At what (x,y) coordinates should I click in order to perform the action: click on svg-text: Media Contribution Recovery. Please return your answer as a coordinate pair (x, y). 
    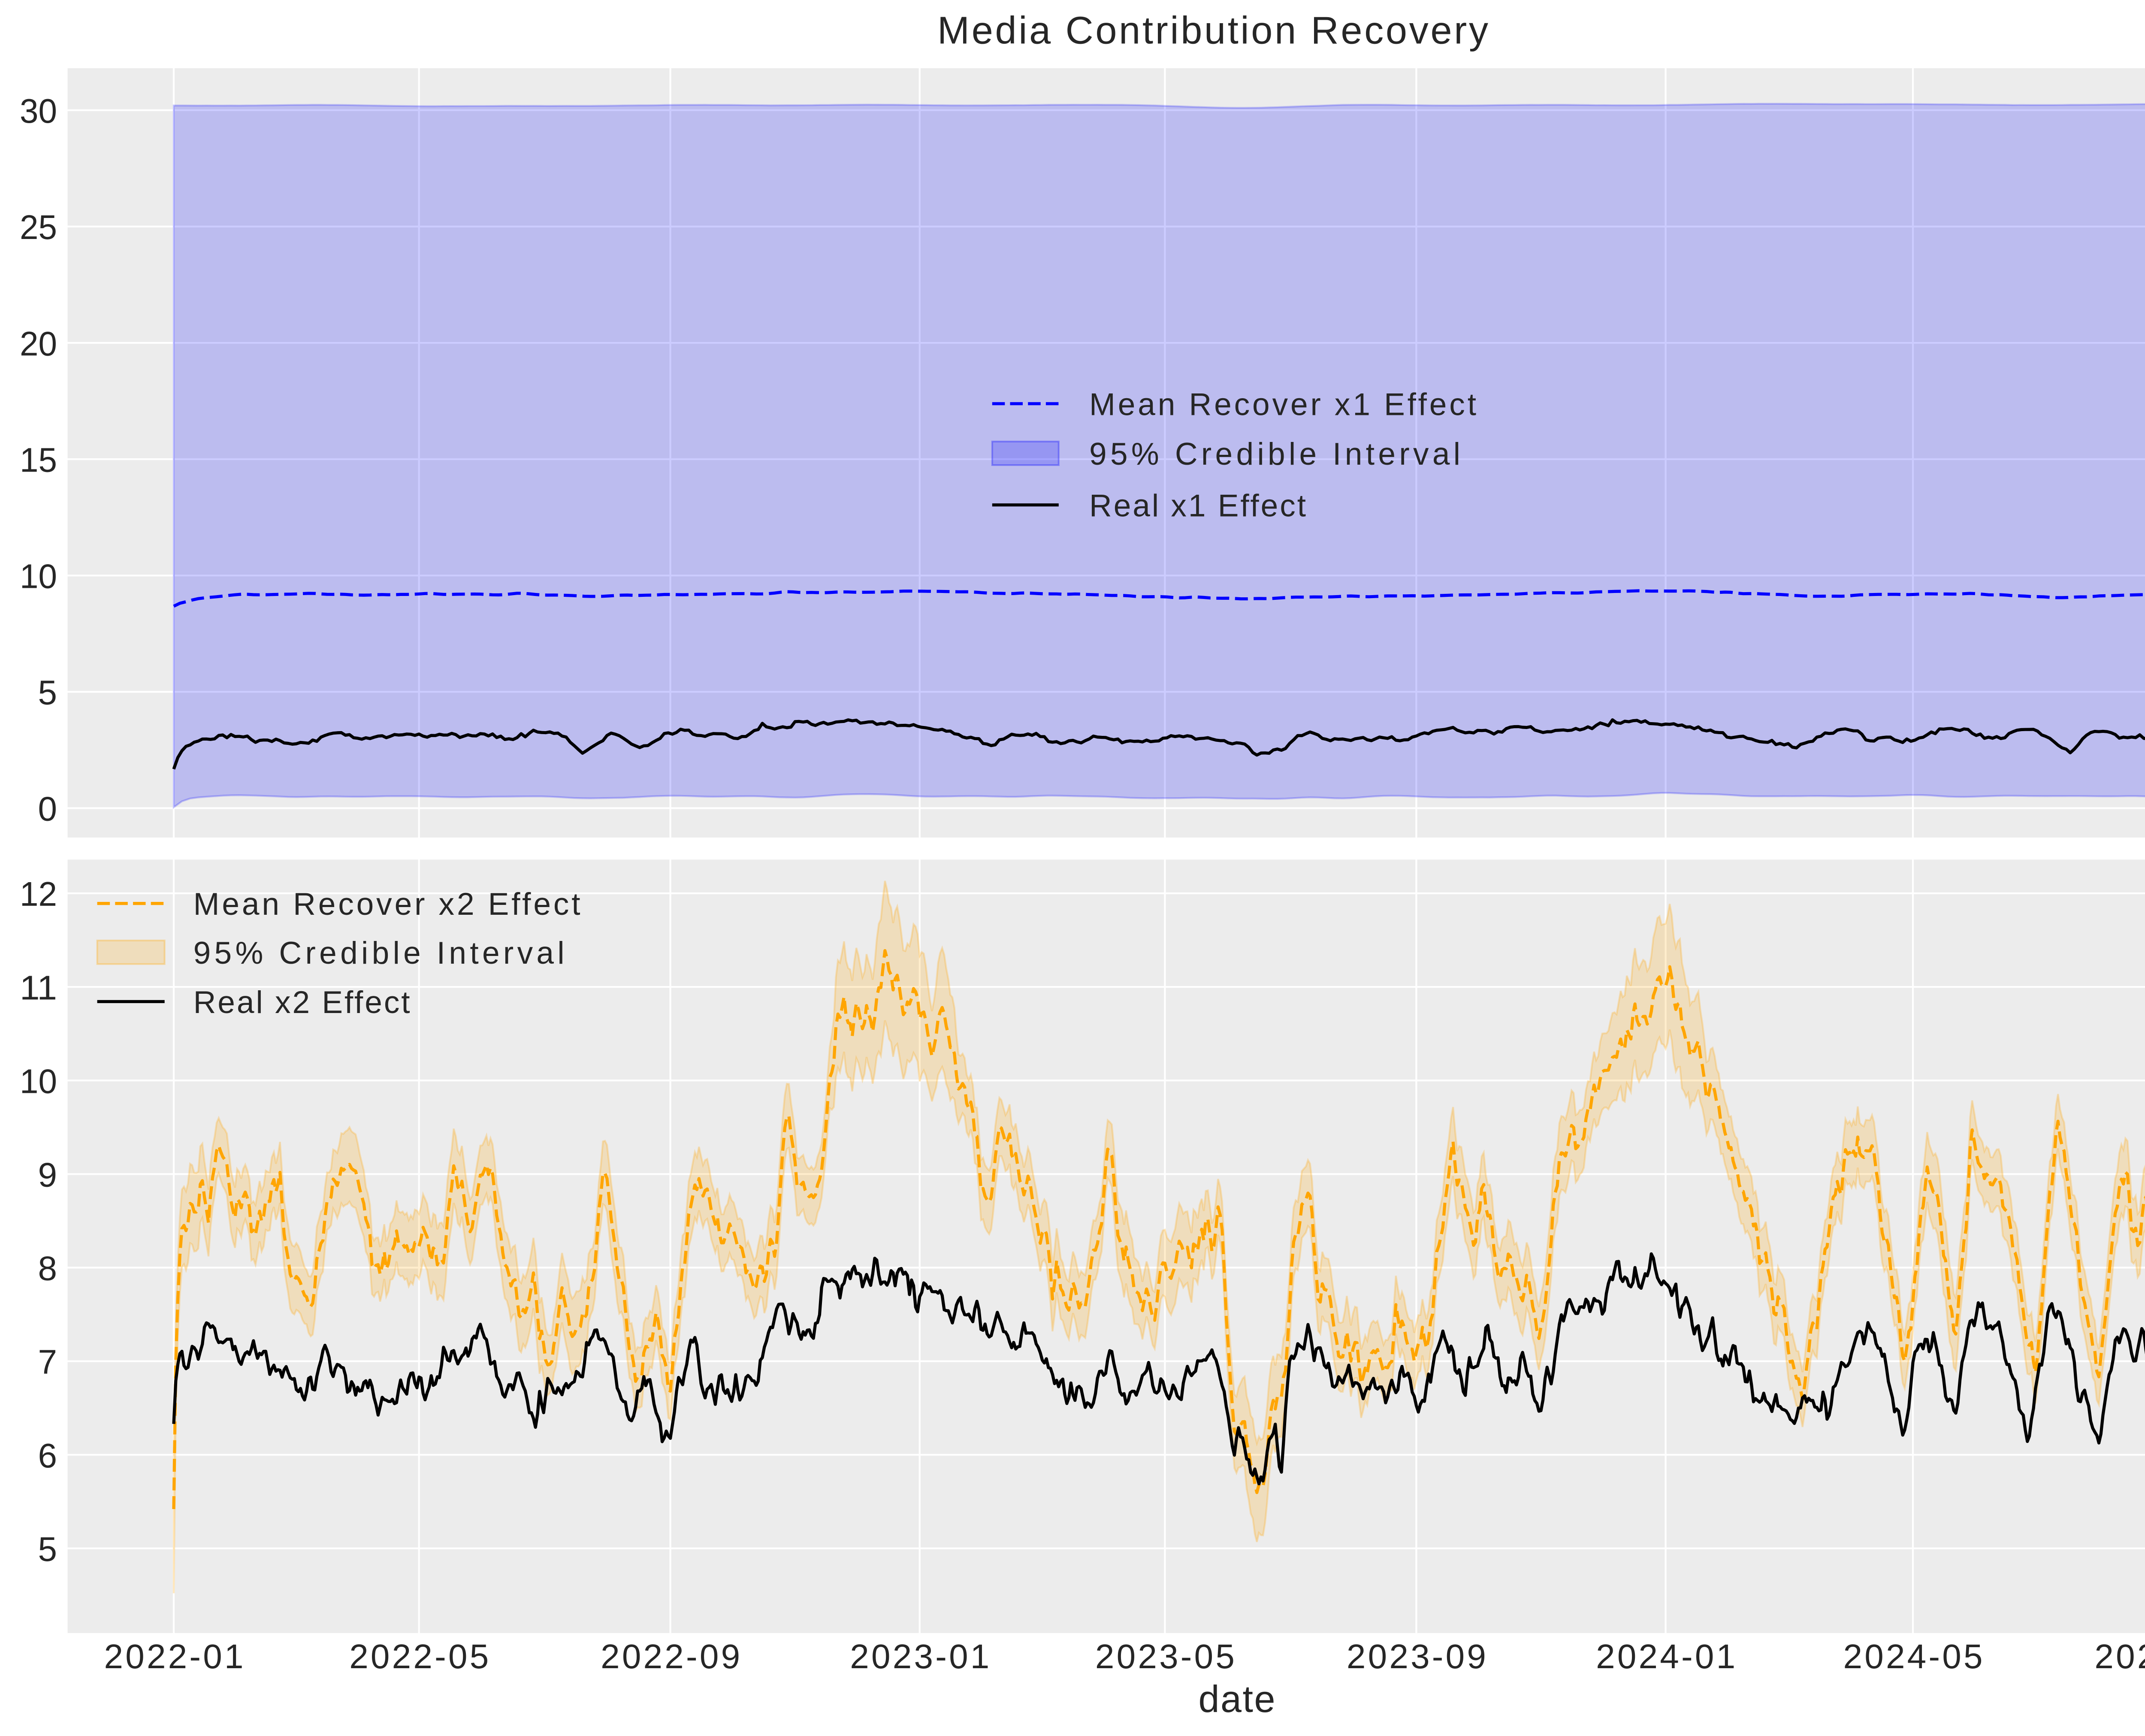
    Looking at the image, I should click on (1212, 30).